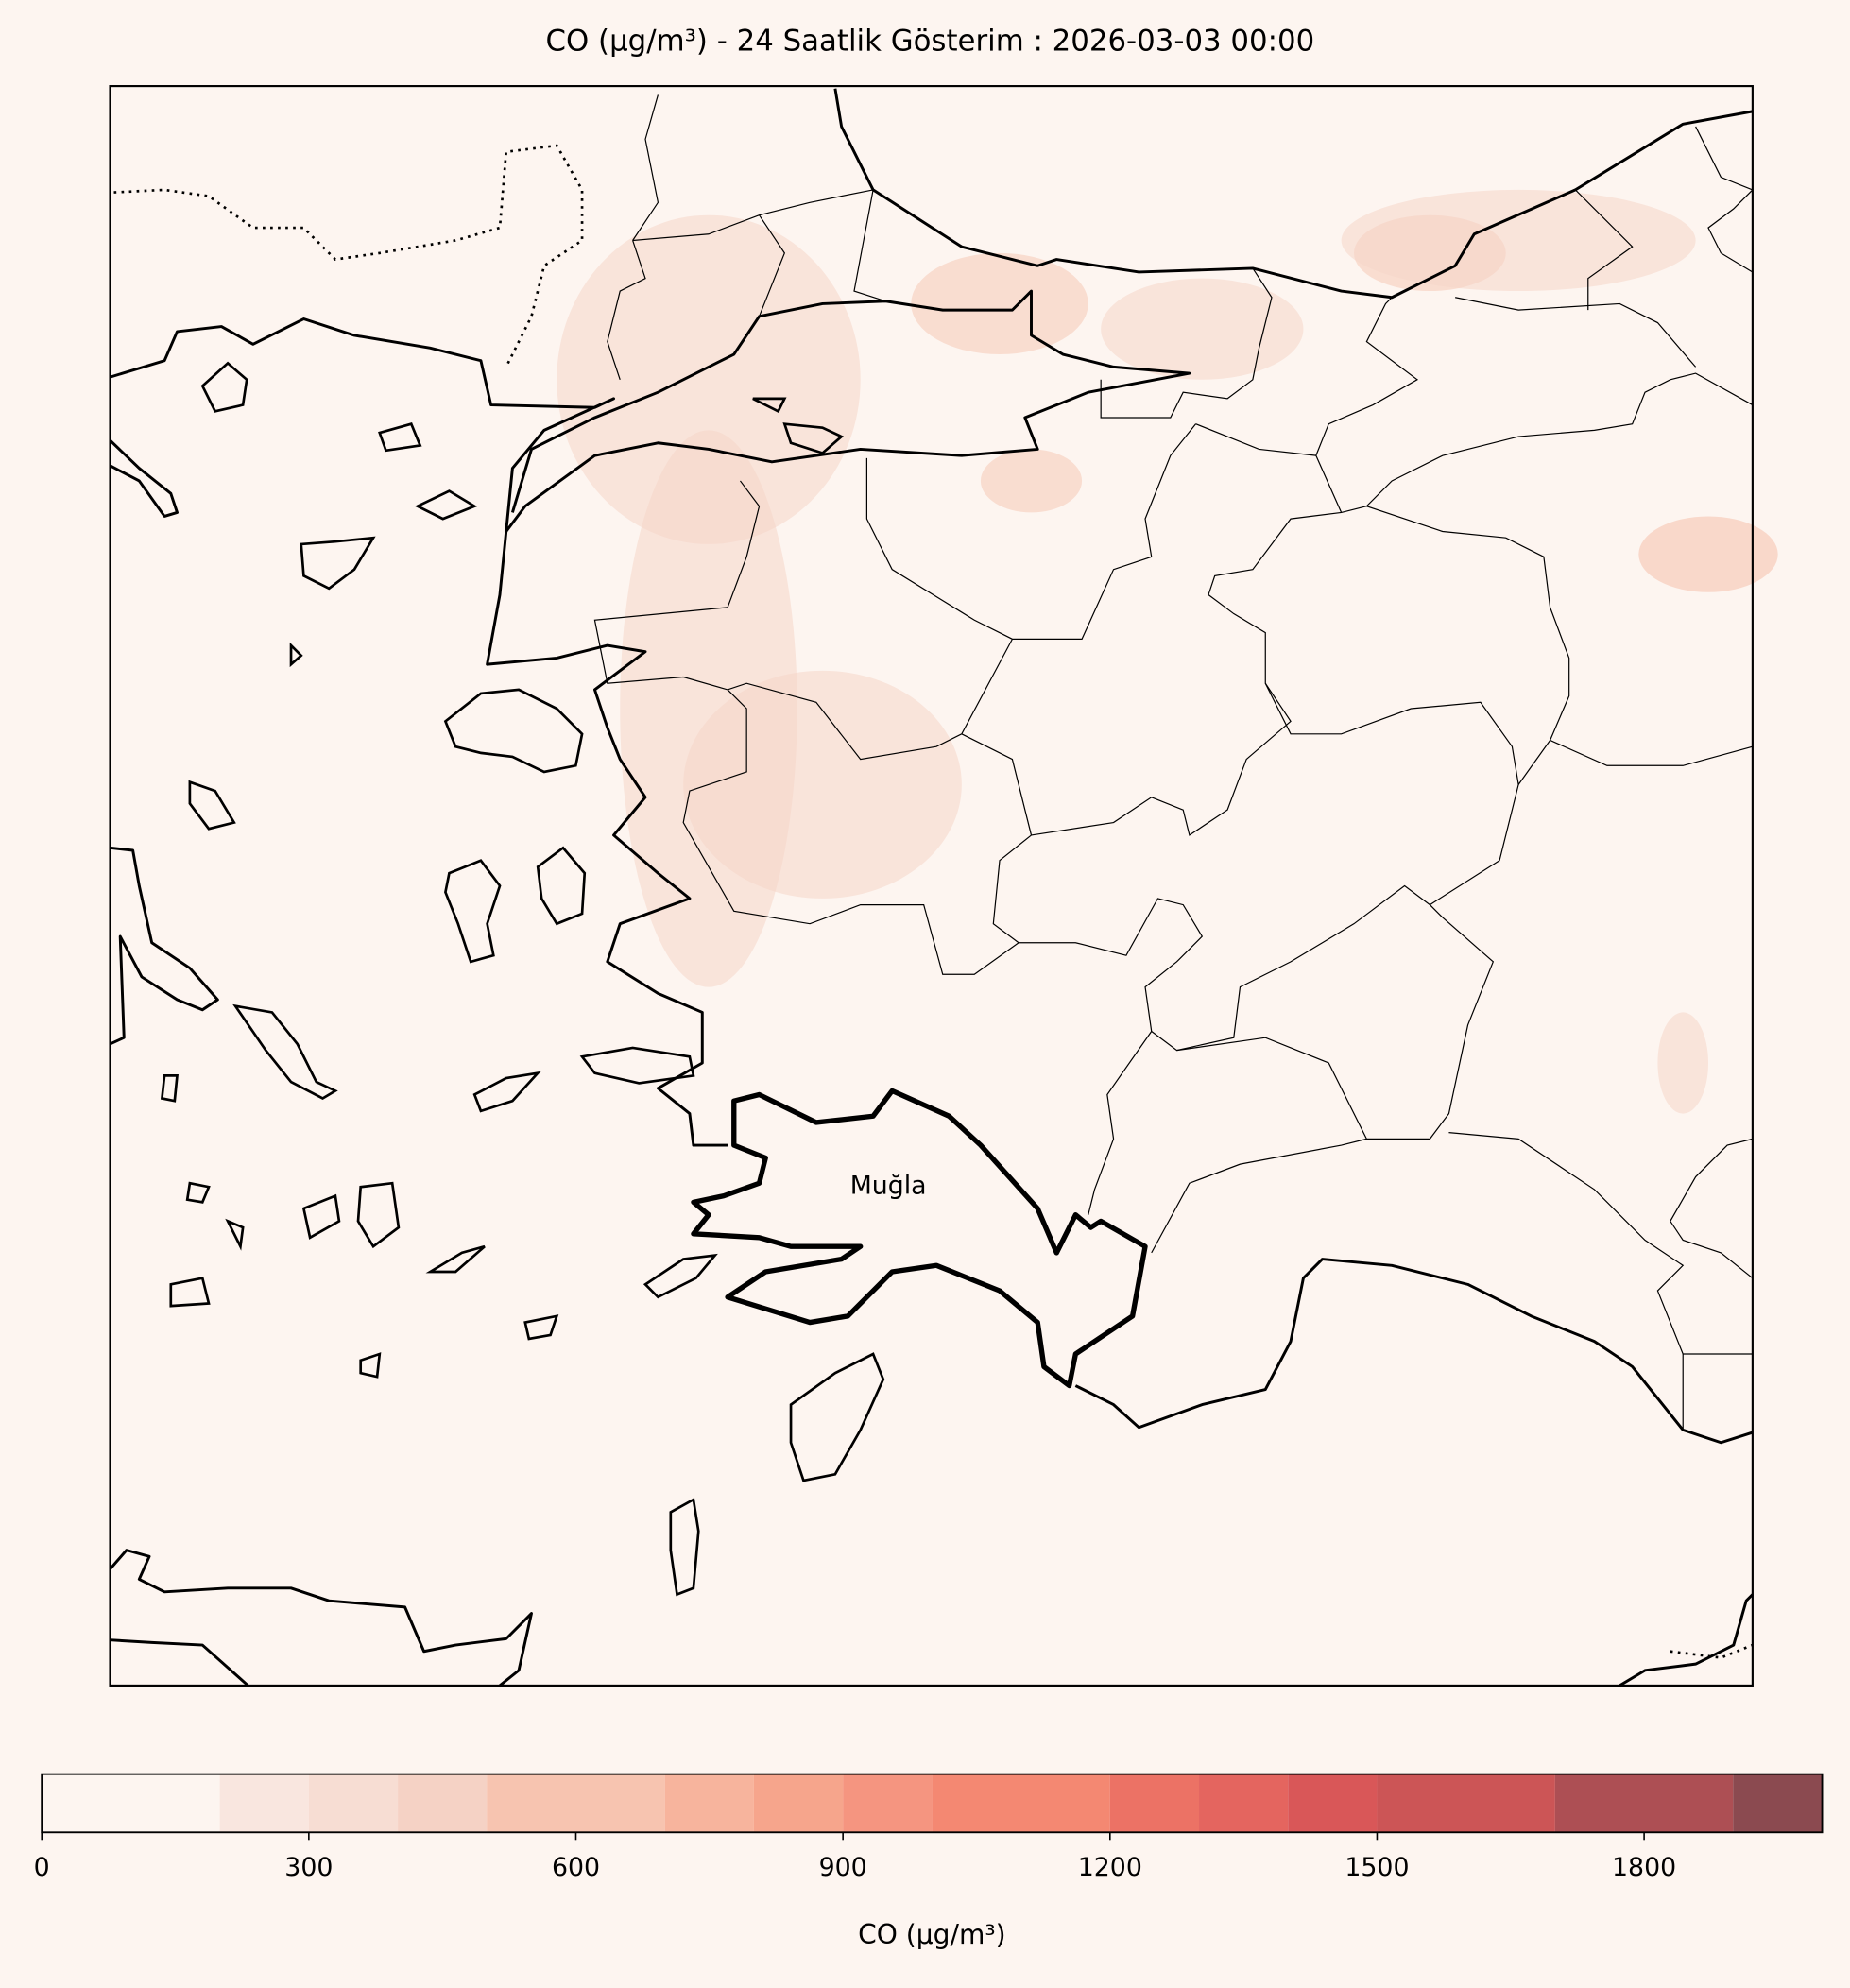  I want to click on colorbar-tick-label: 0, so click(42, 1868).